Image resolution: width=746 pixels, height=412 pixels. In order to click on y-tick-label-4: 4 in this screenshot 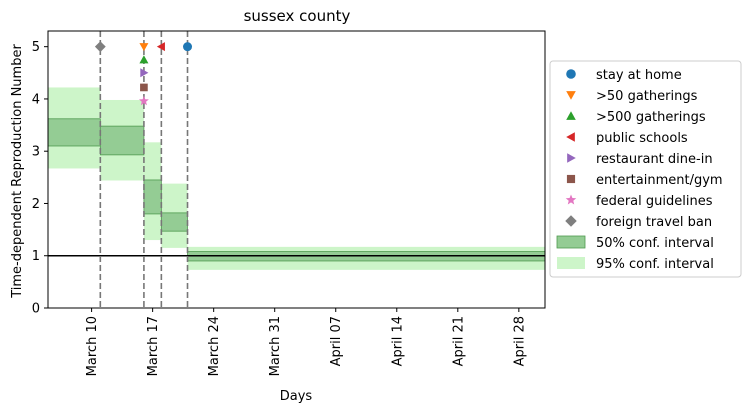, I will do `click(36, 99)`.